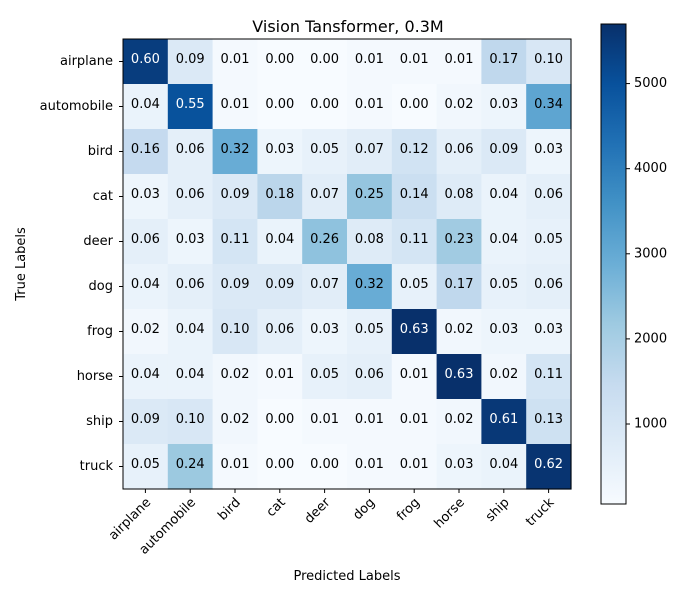 The image size is (700, 600). I want to click on cell-value-label: 0.13, so click(548, 419).